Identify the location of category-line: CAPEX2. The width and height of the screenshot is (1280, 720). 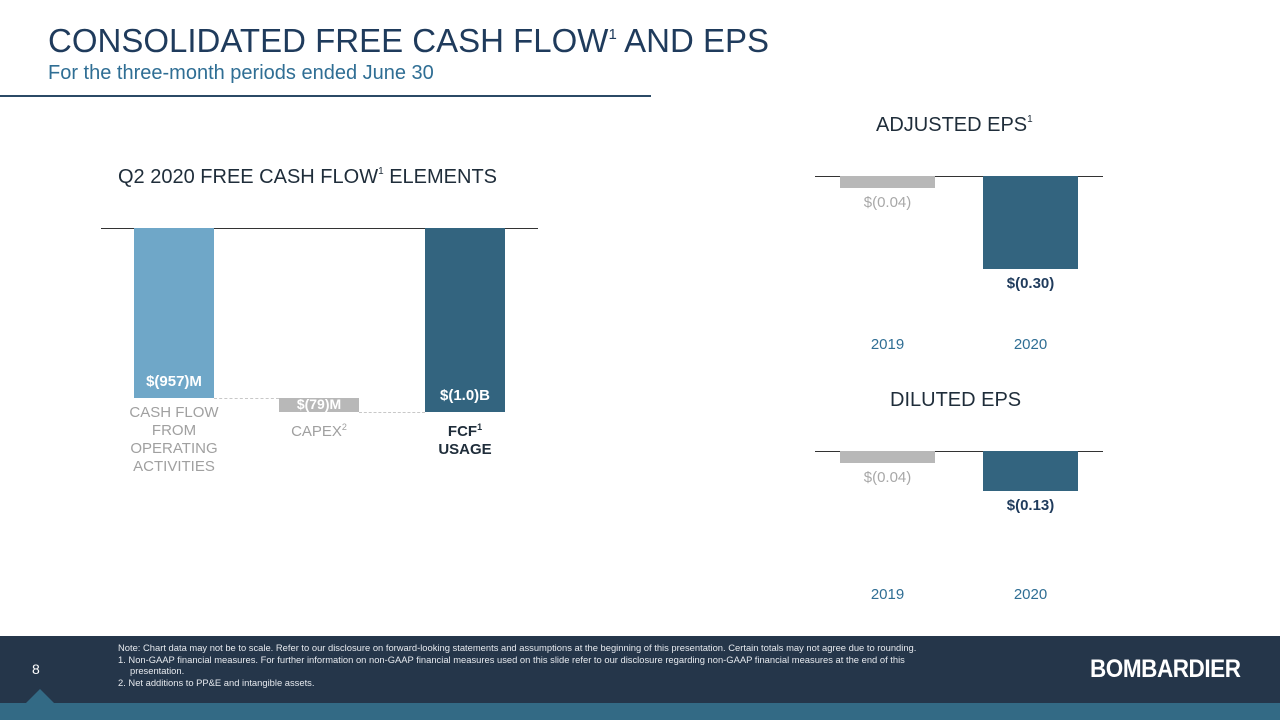
(319, 431).